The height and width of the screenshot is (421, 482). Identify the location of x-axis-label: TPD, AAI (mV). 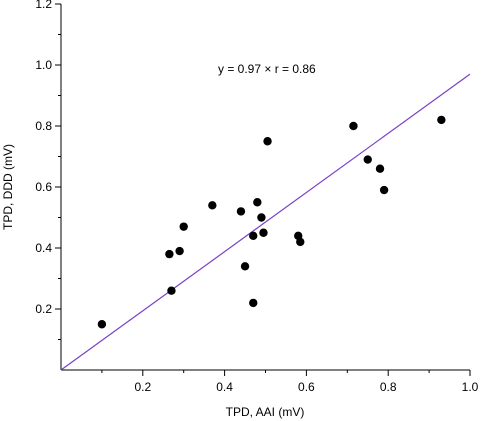
(265, 412).